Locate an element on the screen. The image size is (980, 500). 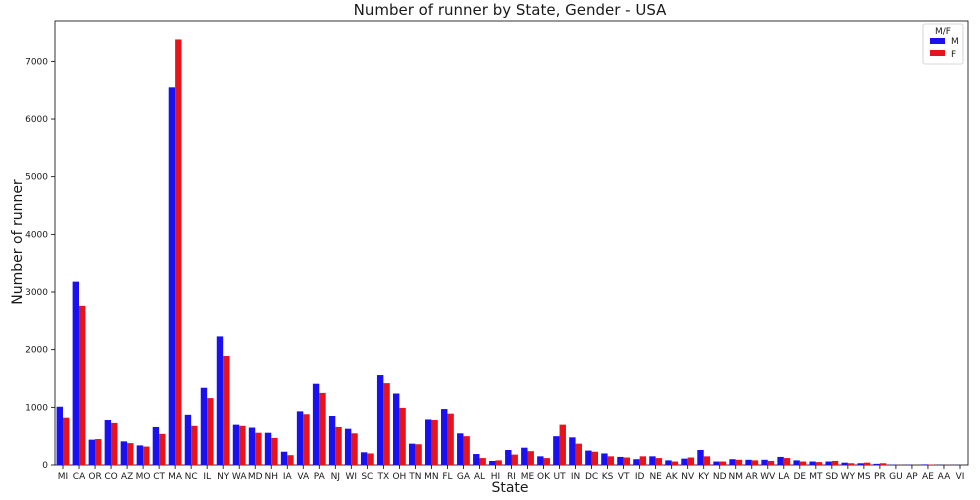
bar-m-pa is located at coordinates (316, 424).